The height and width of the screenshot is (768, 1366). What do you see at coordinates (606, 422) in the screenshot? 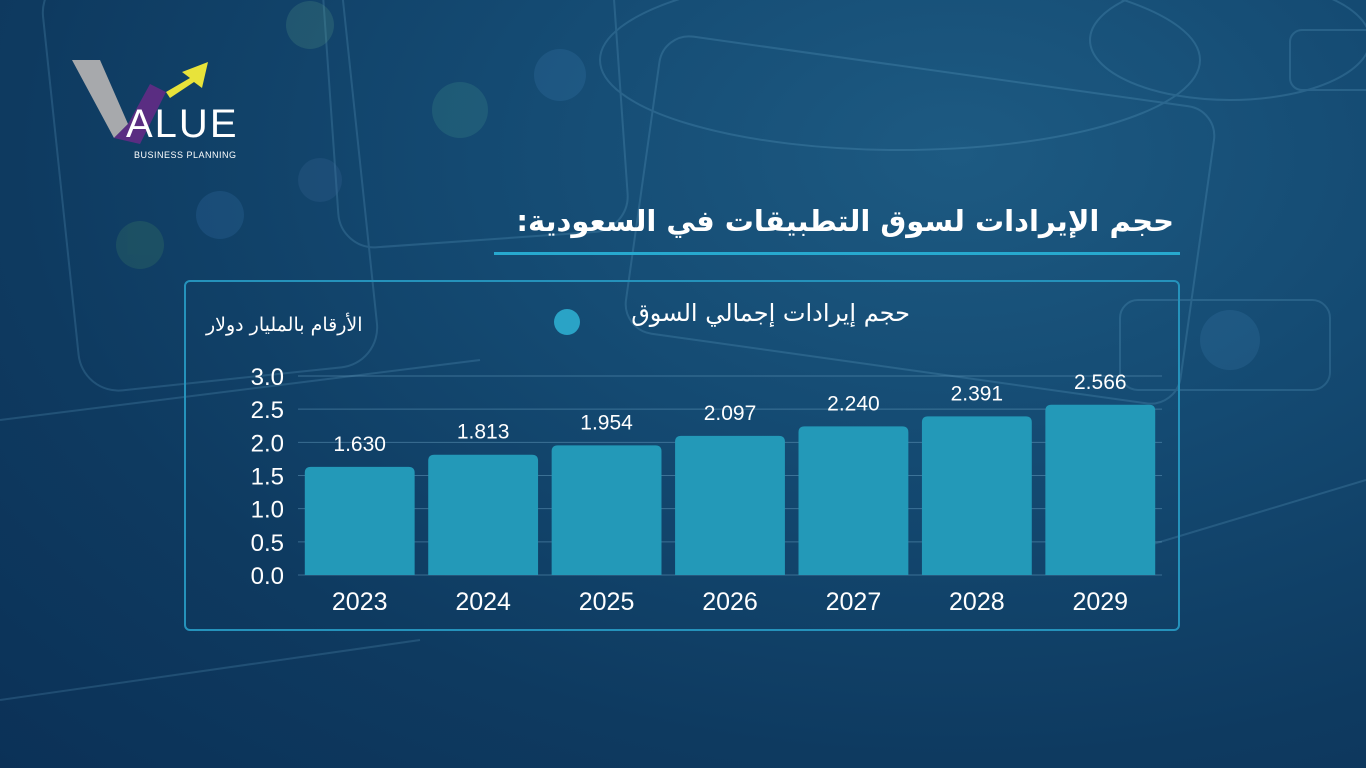
I see `data-label: 1.954` at bounding box center [606, 422].